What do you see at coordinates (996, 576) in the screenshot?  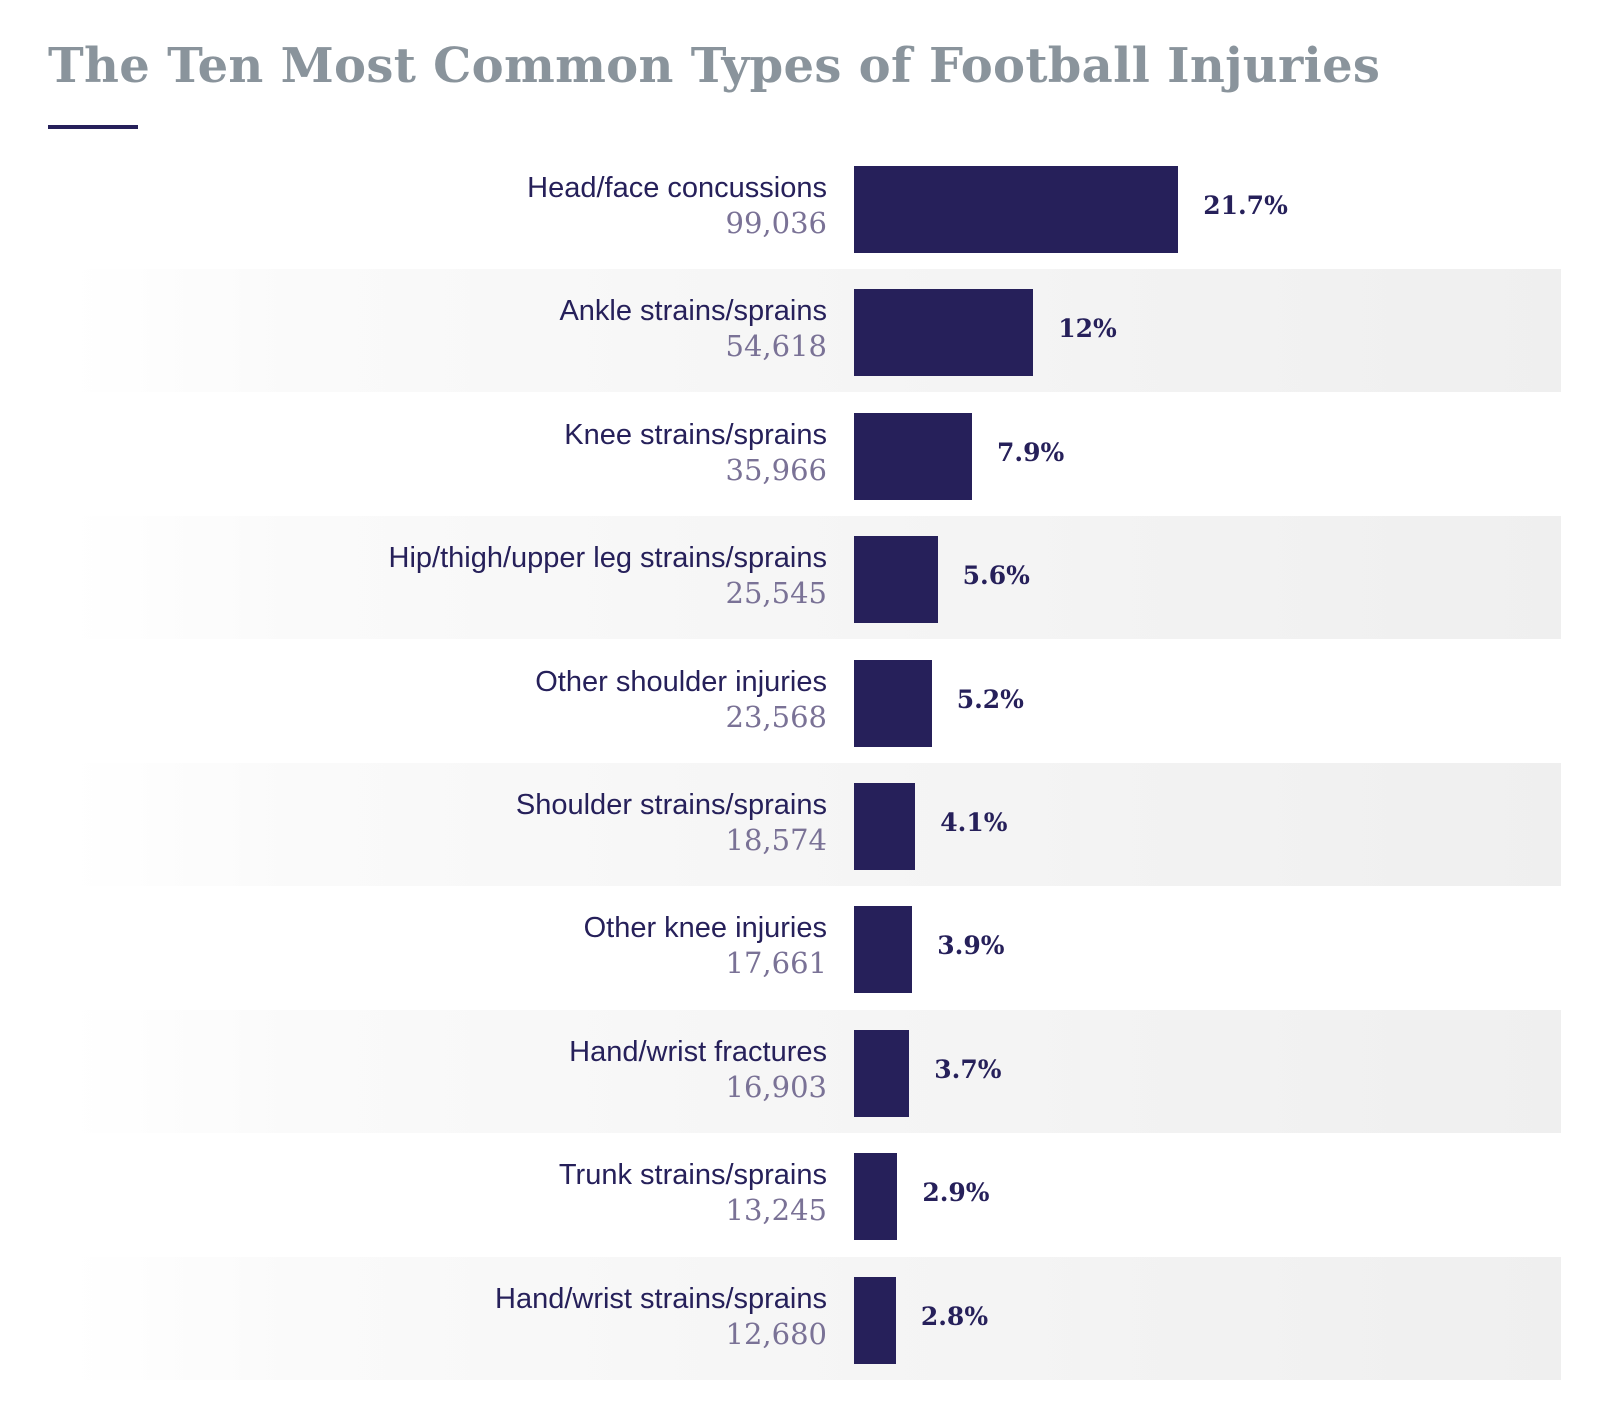 I see `value-label: 5.6%` at bounding box center [996, 576].